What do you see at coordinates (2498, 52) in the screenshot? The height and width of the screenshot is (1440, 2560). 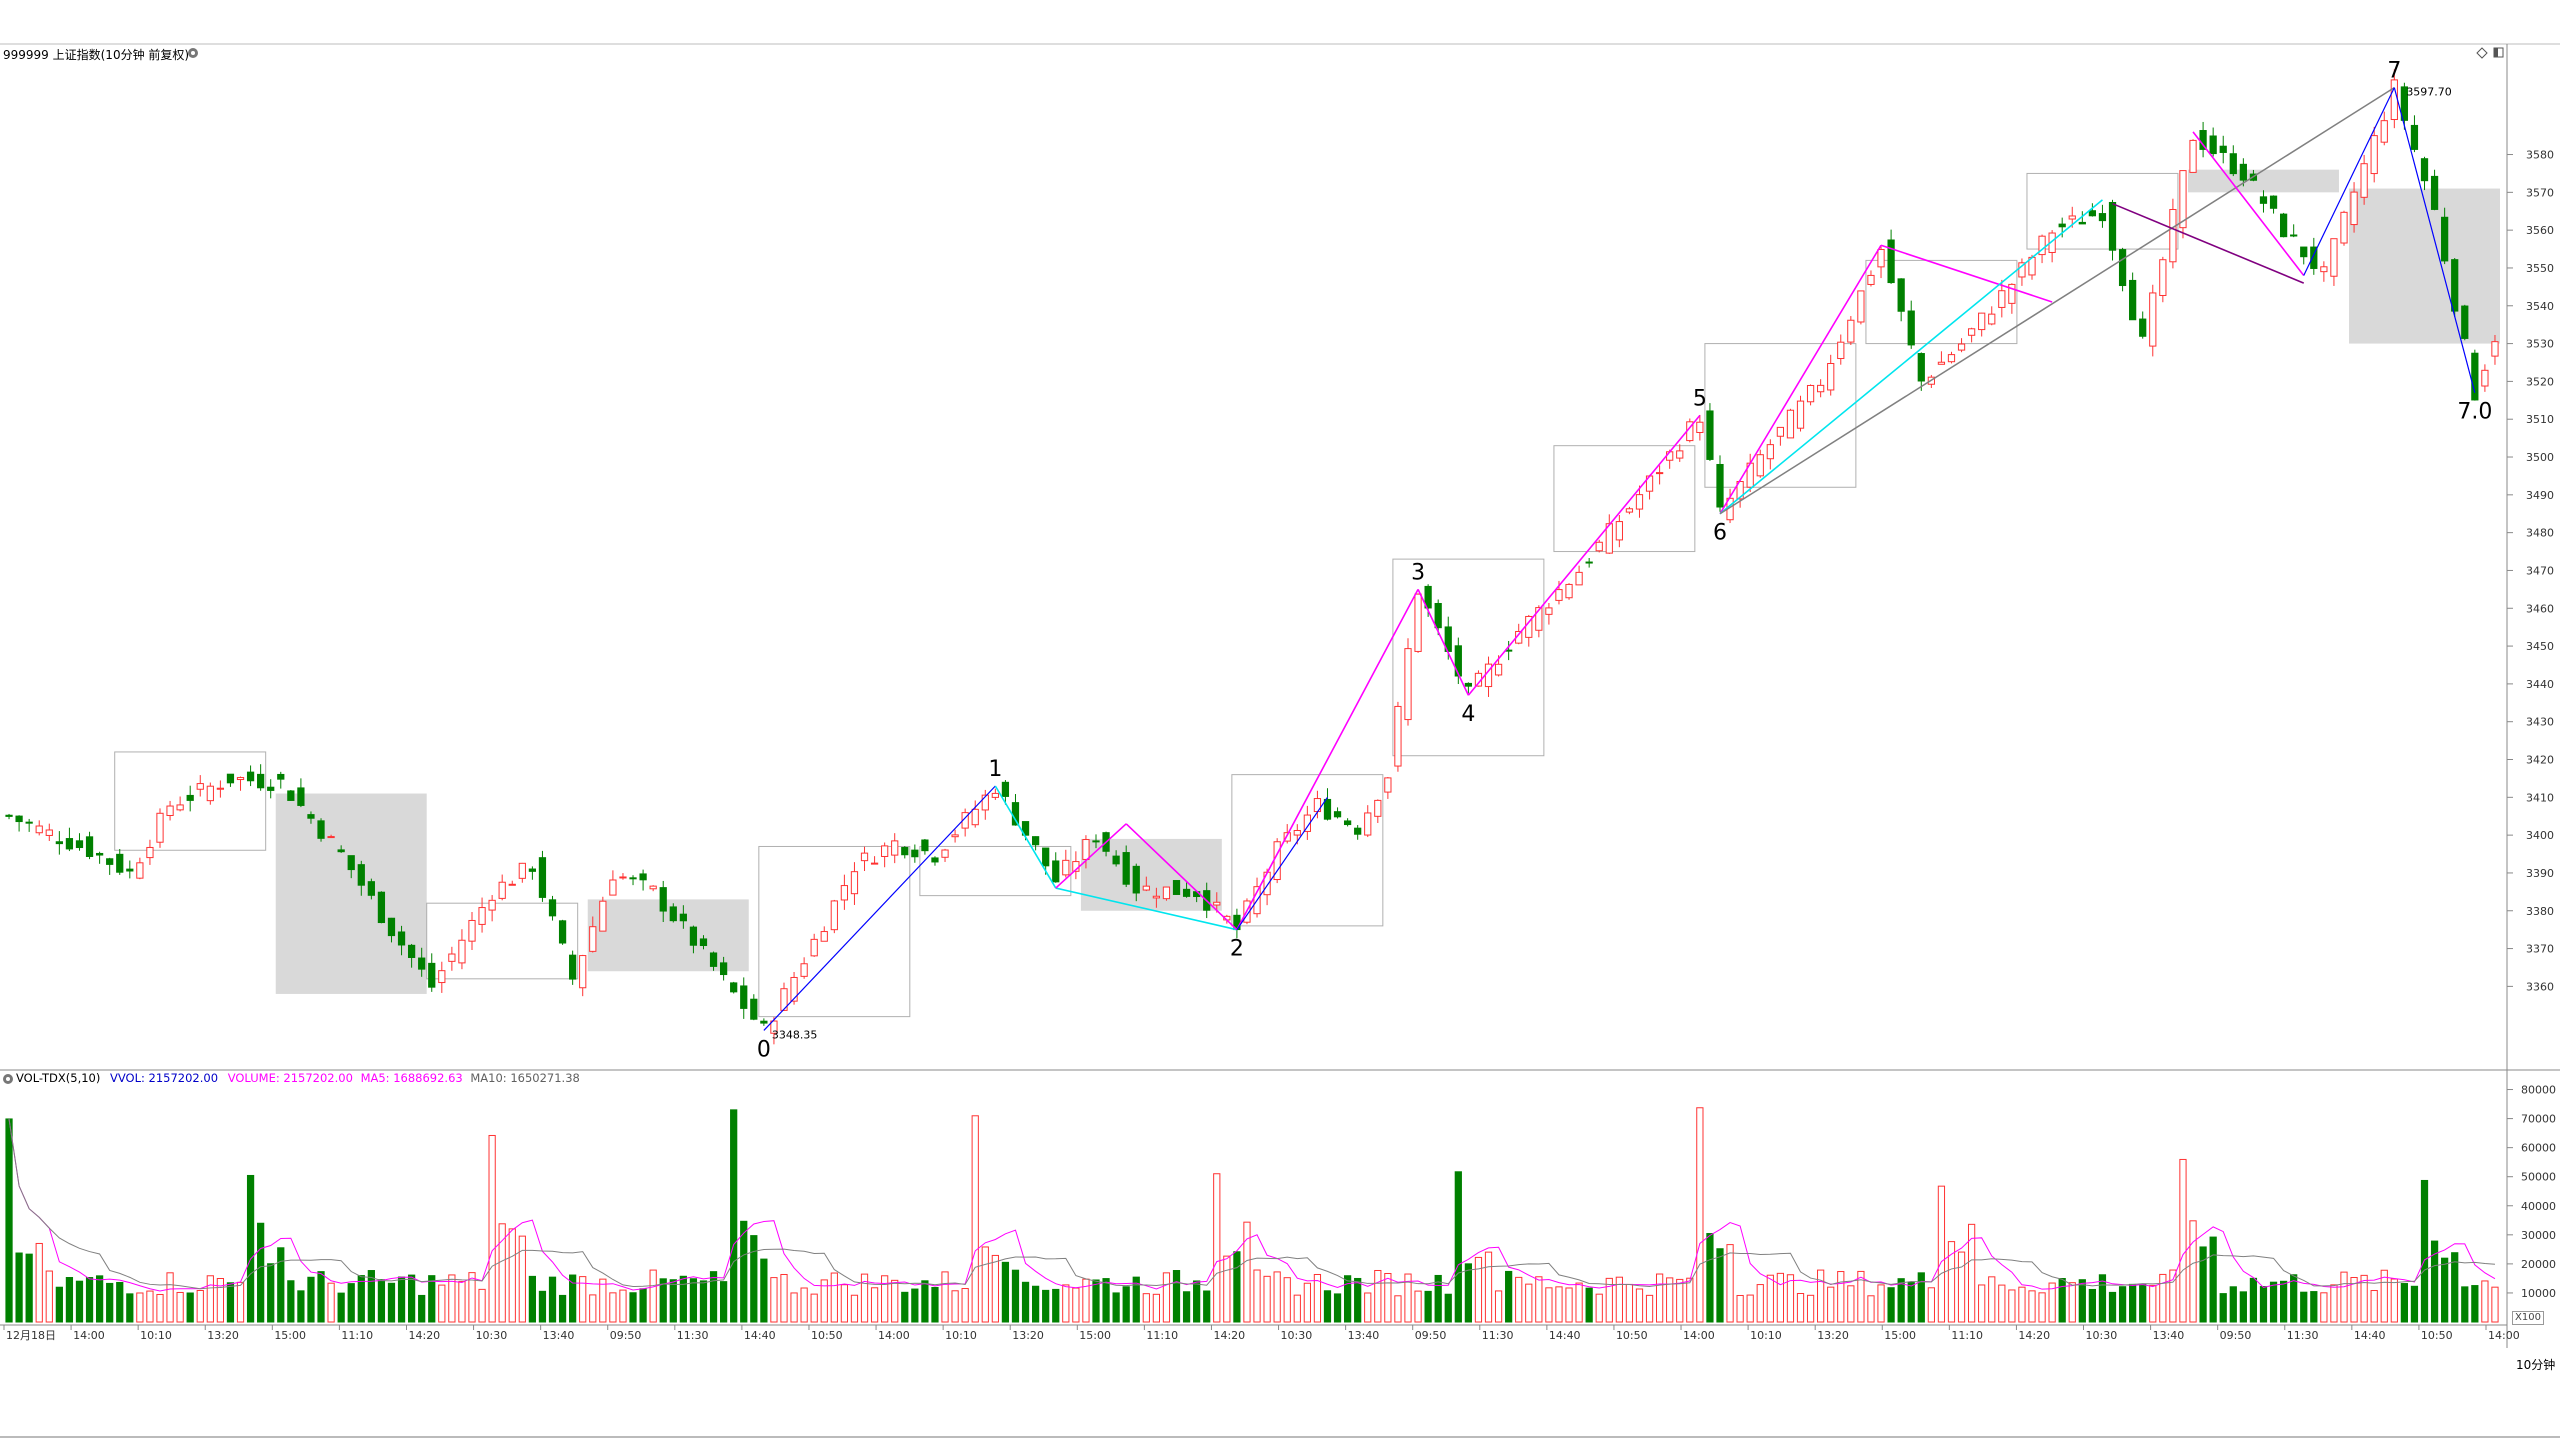 I see `window-toggle-icon` at bounding box center [2498, 52].